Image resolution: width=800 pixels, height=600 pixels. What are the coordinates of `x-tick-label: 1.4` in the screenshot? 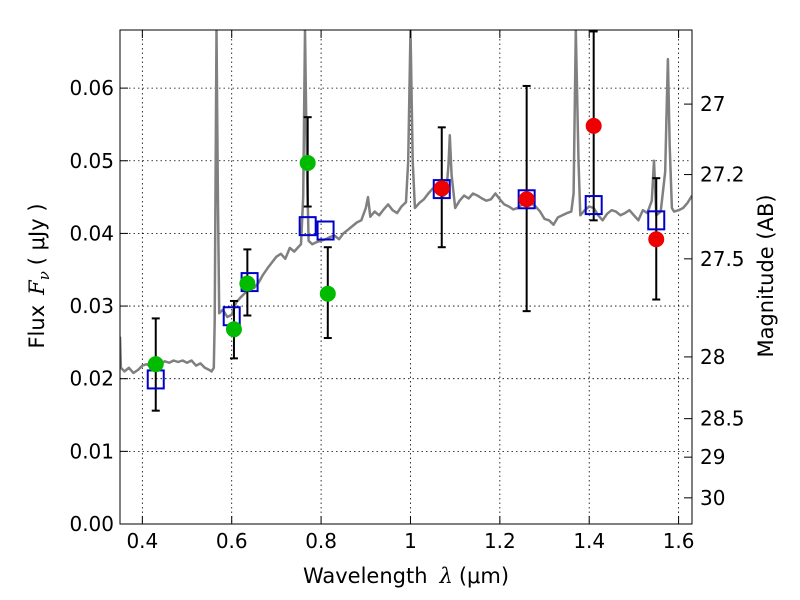 It's located at (589, 541).